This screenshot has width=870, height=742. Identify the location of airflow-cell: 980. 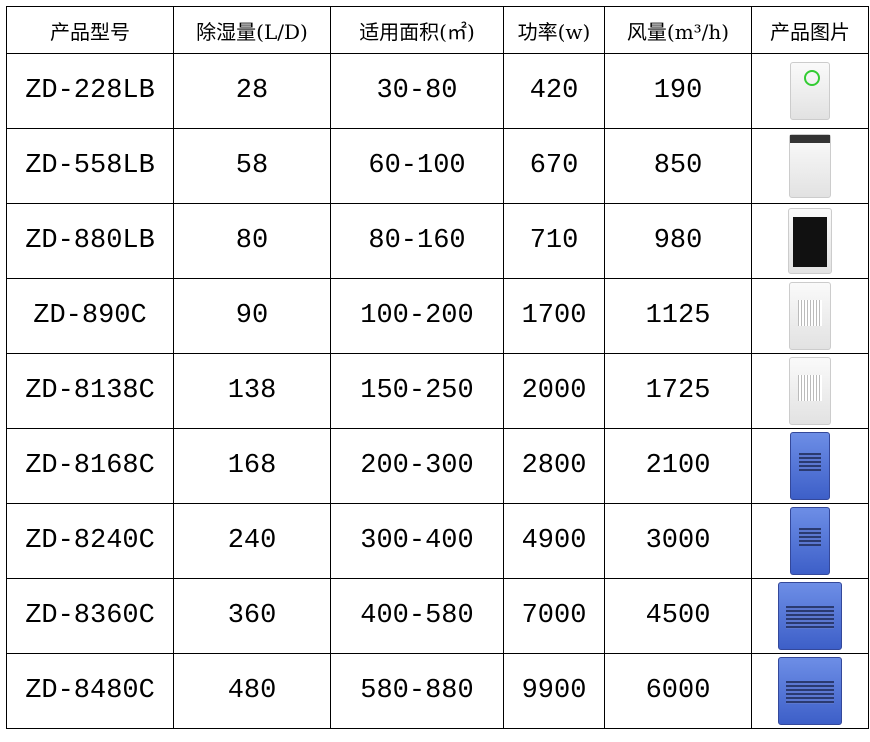
(678, 241).